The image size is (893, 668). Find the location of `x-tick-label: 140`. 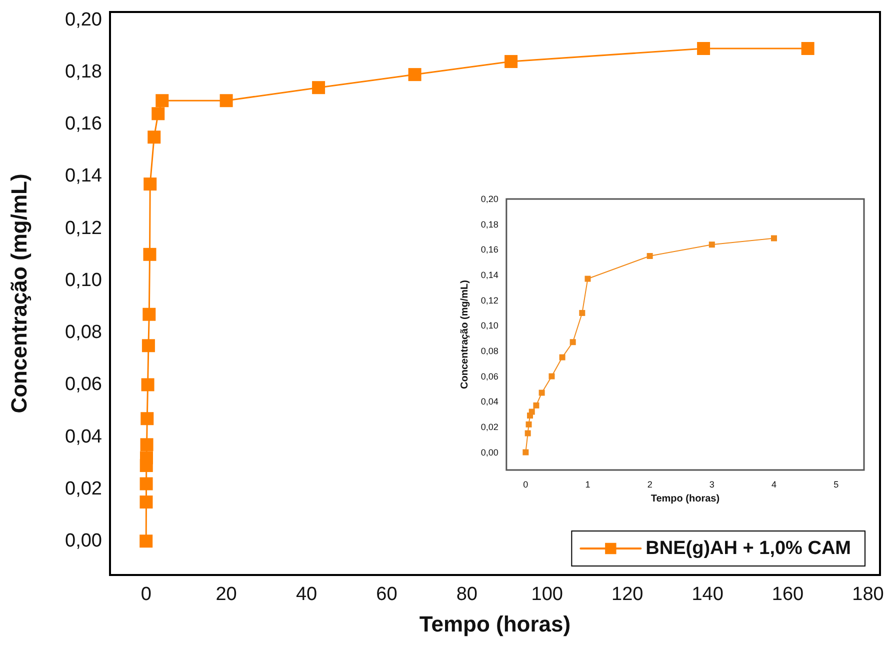

x-tick-label: 140 is located at coordinates (708, 594).